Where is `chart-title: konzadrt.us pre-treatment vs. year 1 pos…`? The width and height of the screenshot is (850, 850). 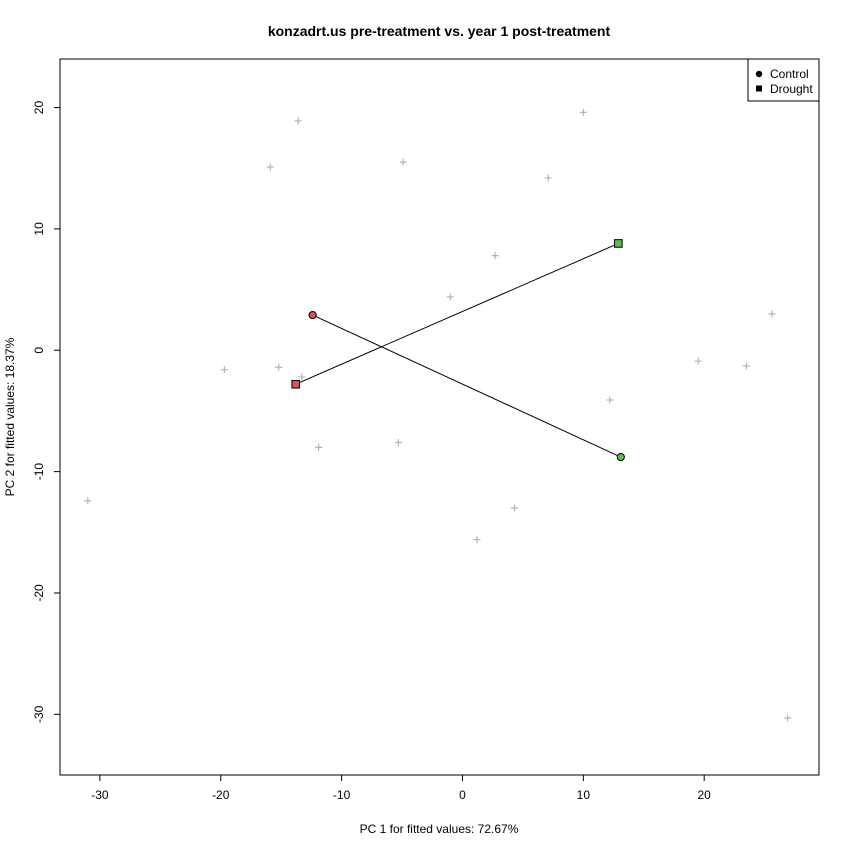
chart-title: konzadrt.us pre-treatment vs. year 1 pos… is located at coordinates (439, 31).